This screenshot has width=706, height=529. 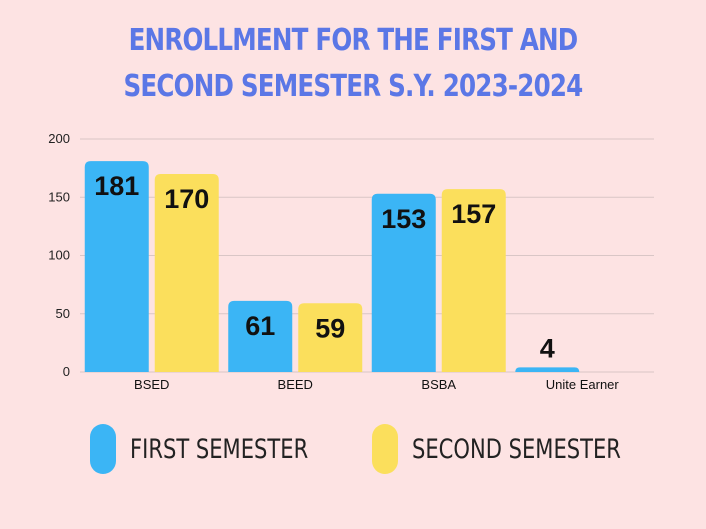 I want to click on legend-label-second-semester: SECOND SEMESTER, so click(x=516, y=449).